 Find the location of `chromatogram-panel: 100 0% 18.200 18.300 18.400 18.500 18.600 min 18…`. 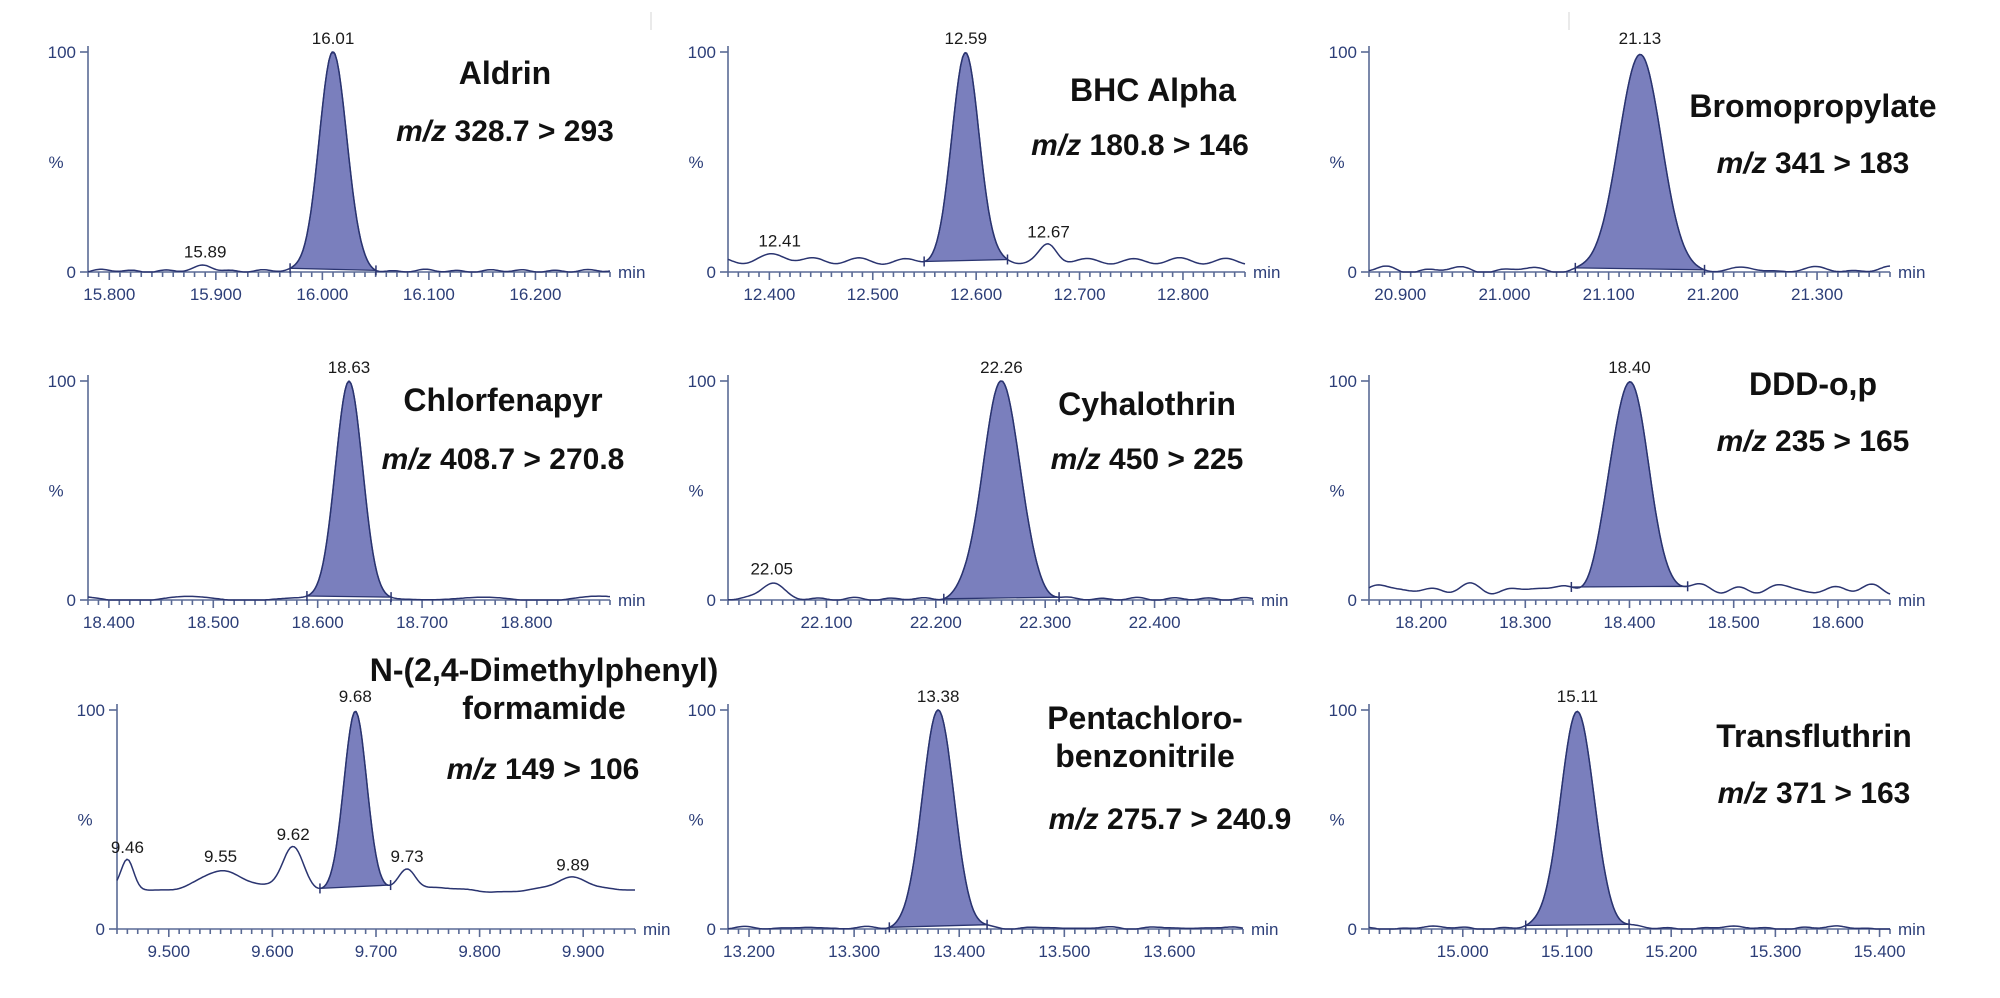

chromatogram-panel: 100 0% 18.200 18.300 18.400 18.500 18.600 min 18… is located at coordinates (1627, 495).